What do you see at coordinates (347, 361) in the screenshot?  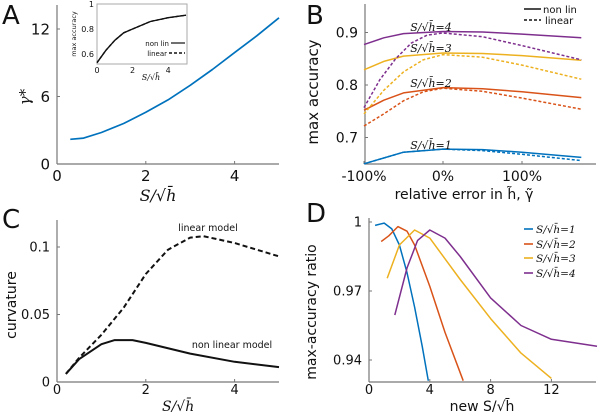 I see `panel-d-y-tick-label: 0.94` at bounding box center [347, 361].